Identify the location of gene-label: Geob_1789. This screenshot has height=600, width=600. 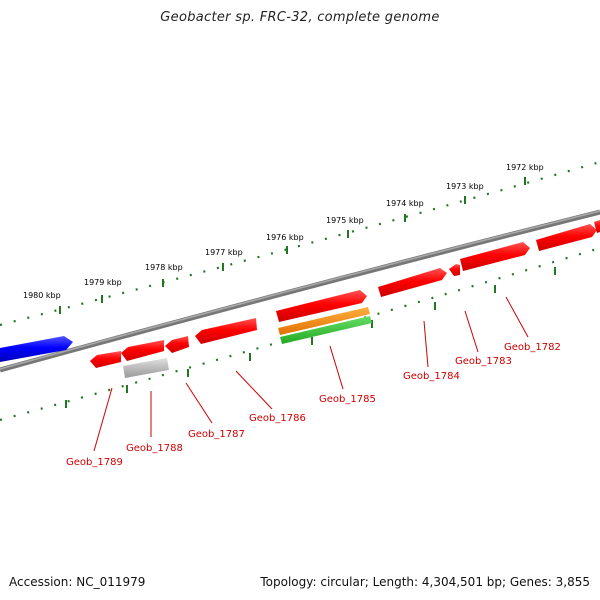
(94, 462).